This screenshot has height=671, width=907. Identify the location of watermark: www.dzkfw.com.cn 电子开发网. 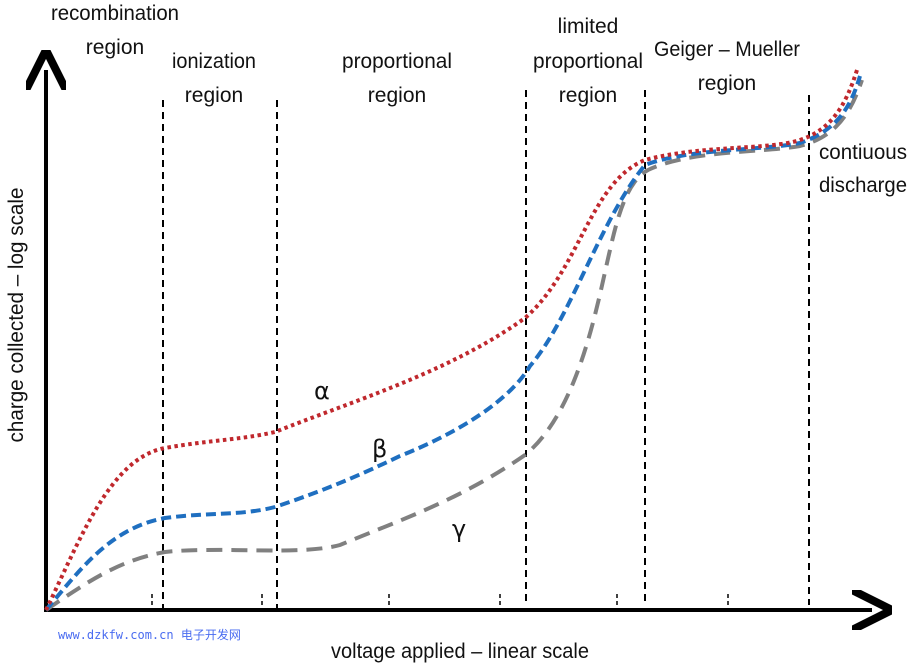
(149, 634).